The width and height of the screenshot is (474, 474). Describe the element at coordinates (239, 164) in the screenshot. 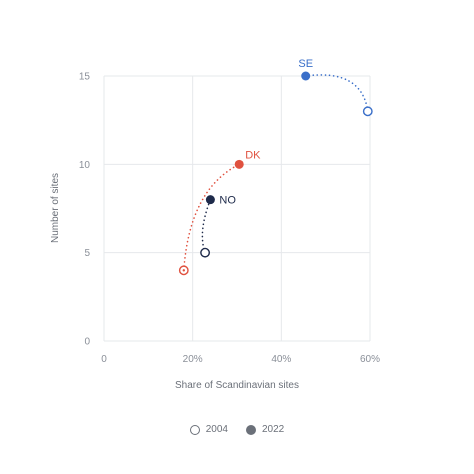

I see `point-2022-dk` at that location.